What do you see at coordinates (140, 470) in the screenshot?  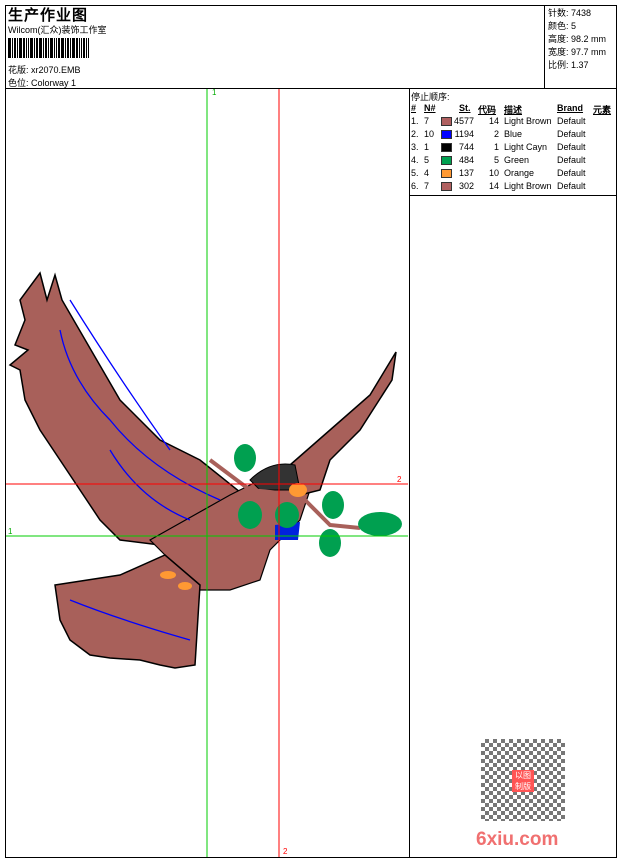 I see `wing-outline-blue` at bounding box center [140, 470].